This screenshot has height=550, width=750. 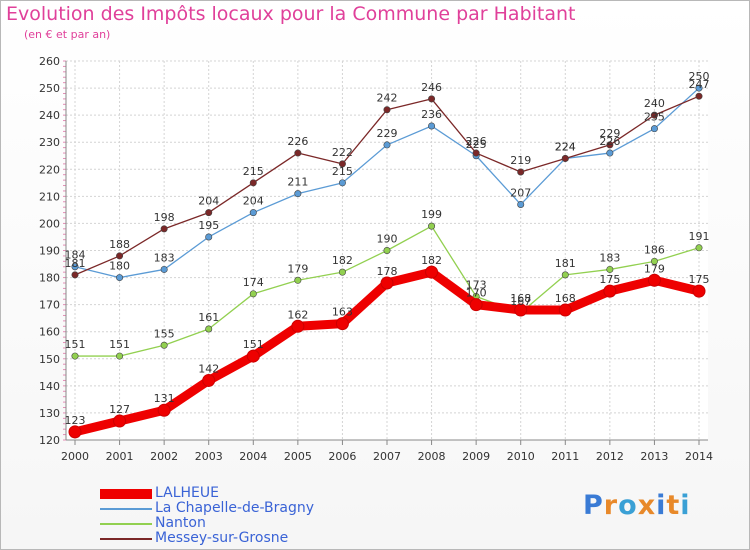 What do you see at coordinates (431, 260) in the screenshot?
I see `data-label: 182` at bounding box center [431, 260].